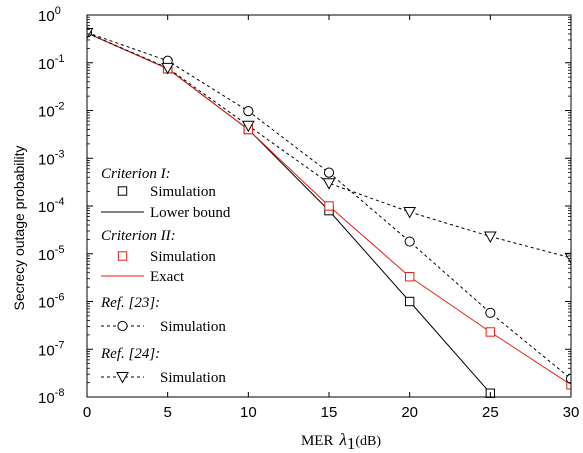  I want to click on y-tick-label: 10⁻⁵, so click(51, 254).